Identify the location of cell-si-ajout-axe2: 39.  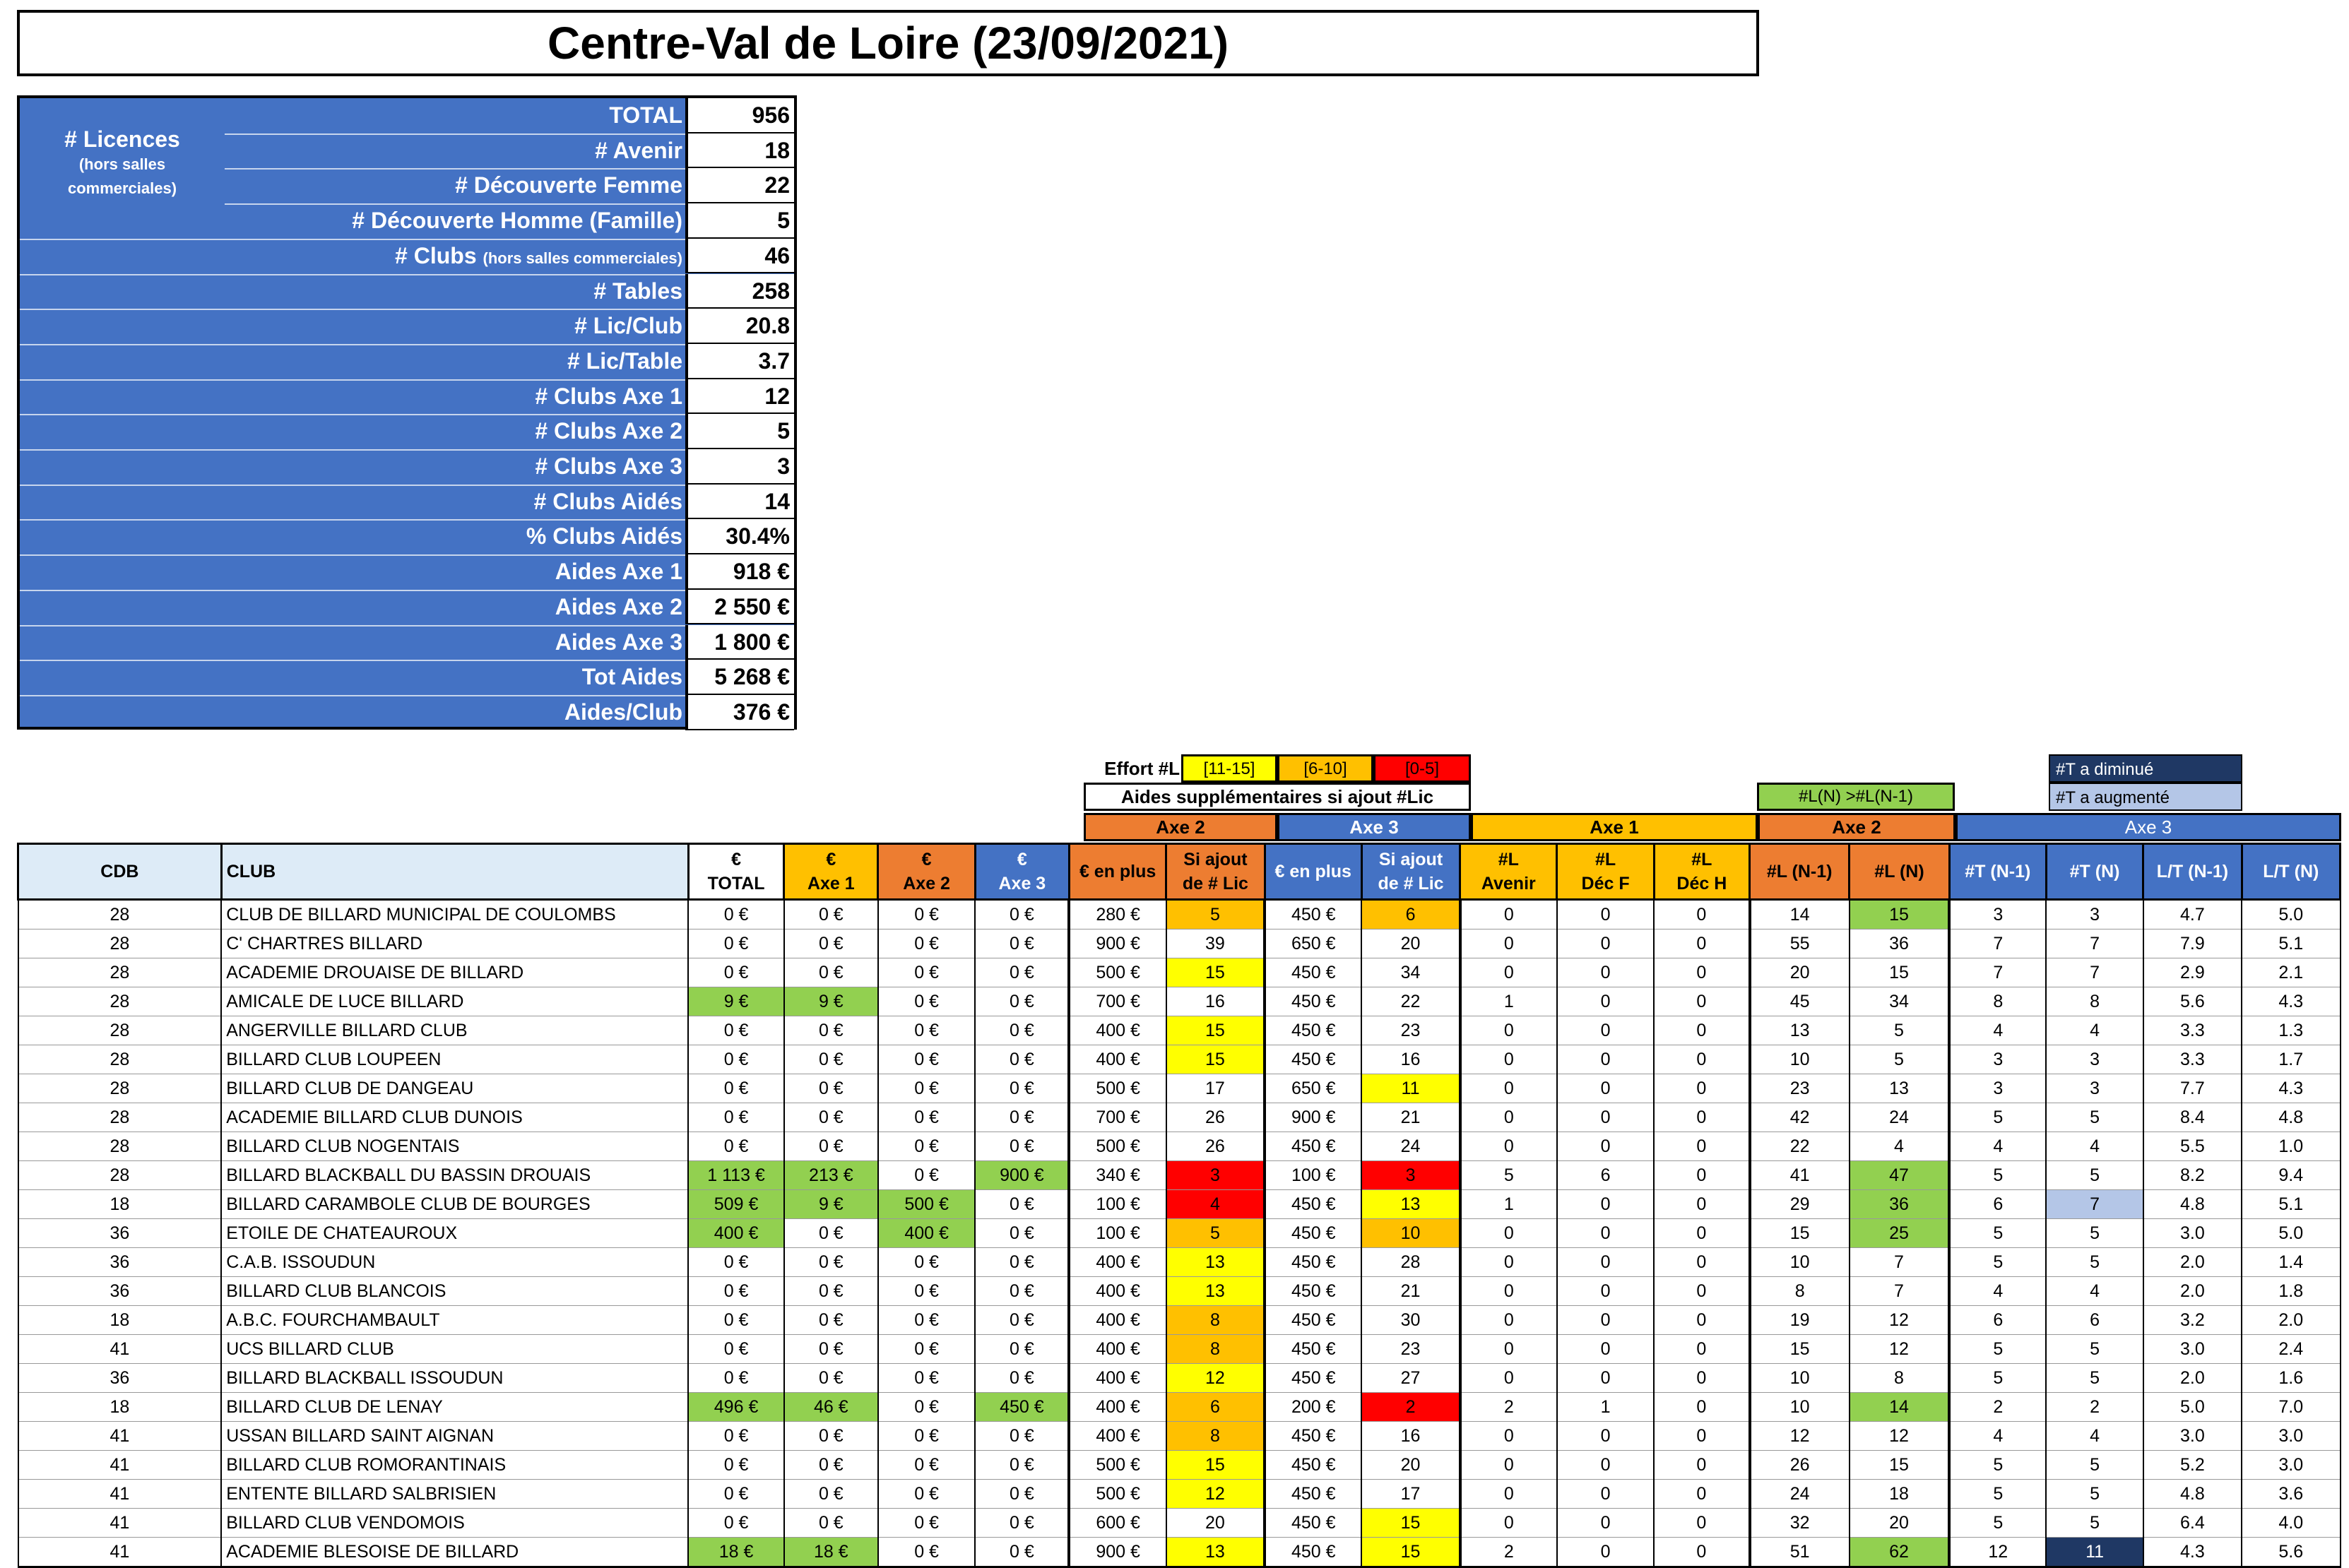
(1215, 944).